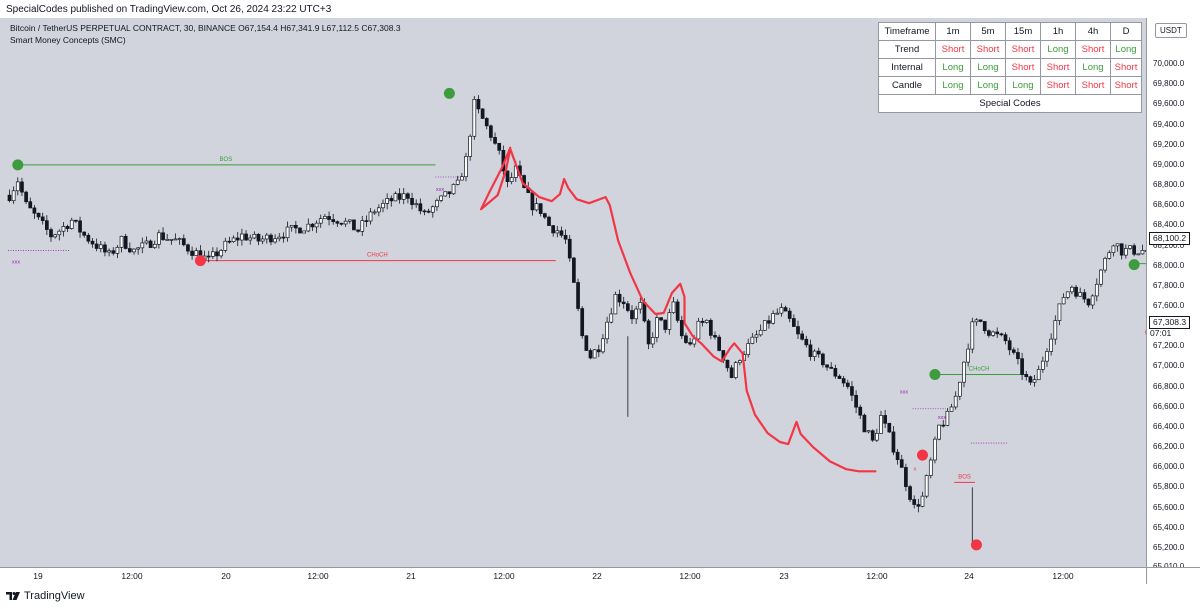  Describe the element at coordinates (935, 375) in the screenshot. I see `swing-high-marker` at that location.